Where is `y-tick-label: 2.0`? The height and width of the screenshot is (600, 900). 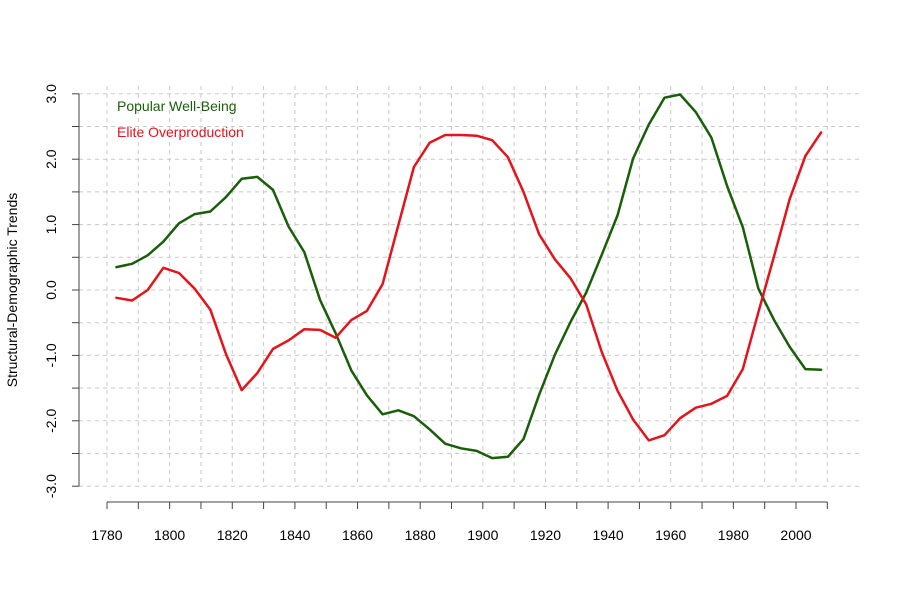
y-tick-label: 2.0 is located at coordinates (51, 159).